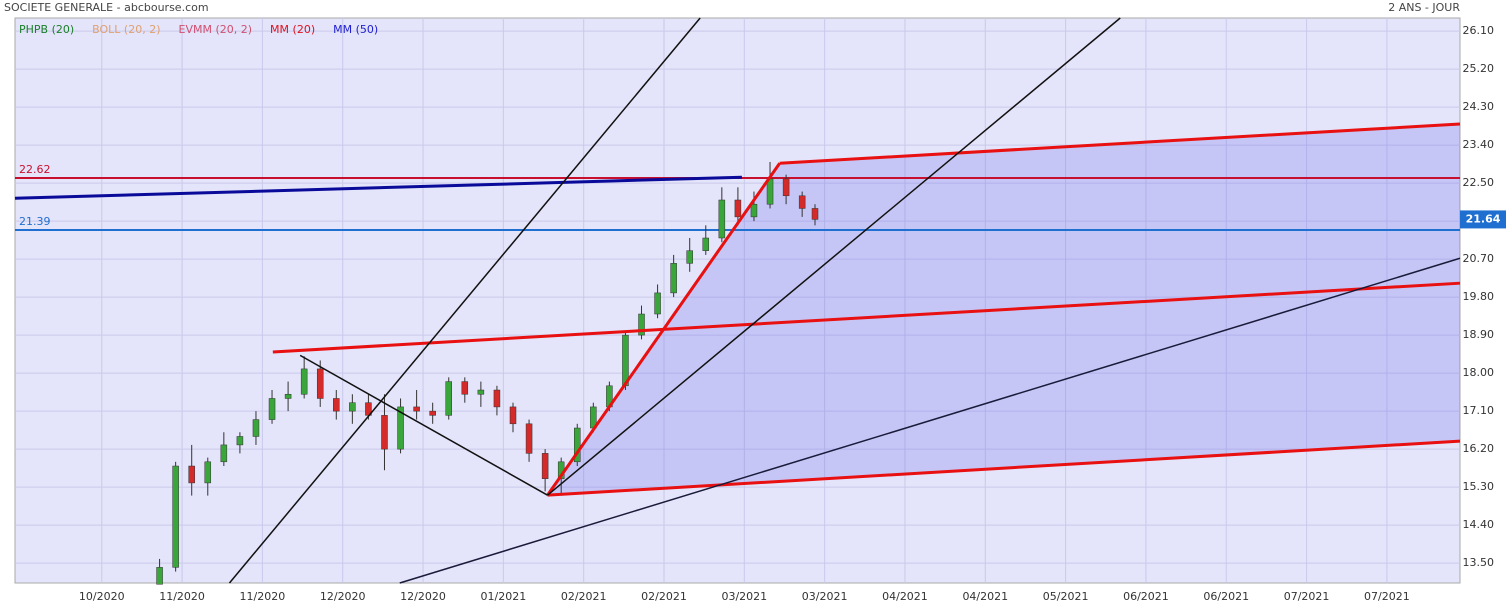 This screenshot has height=611, width=1509. What do you see at coordinates (1066, 596) in the screenshot?
I see `x-tick-label: 05/2021` at bounding box center [1066, 596].